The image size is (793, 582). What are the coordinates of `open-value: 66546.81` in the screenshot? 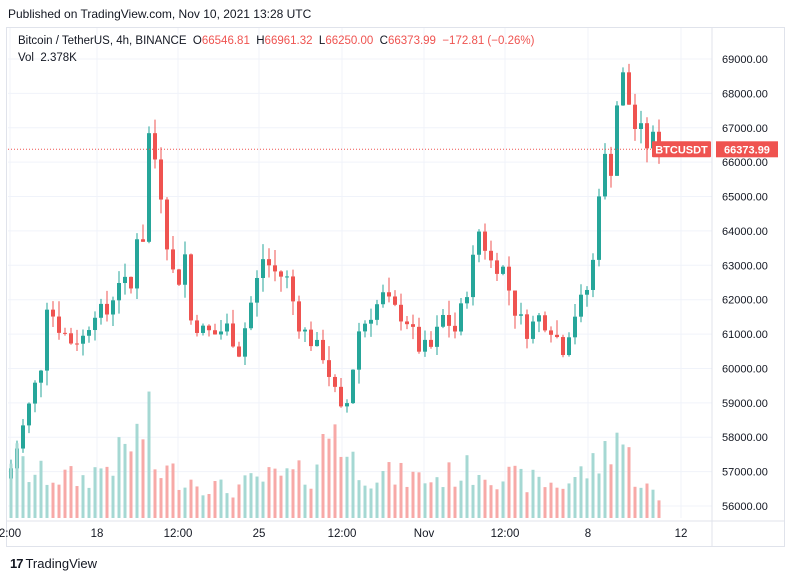 It's located at (225, 41).